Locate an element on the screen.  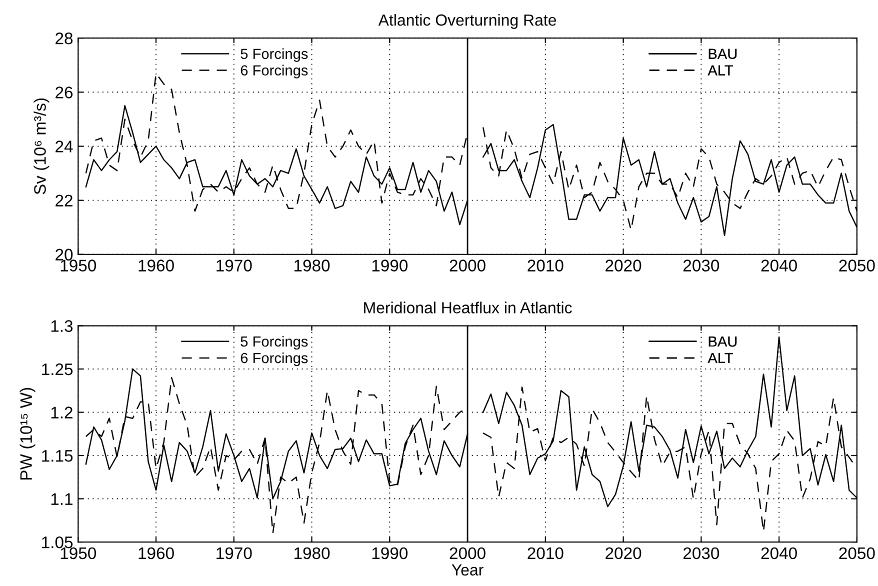
y-tick-label: 22 is located at coordinates (64, 200).